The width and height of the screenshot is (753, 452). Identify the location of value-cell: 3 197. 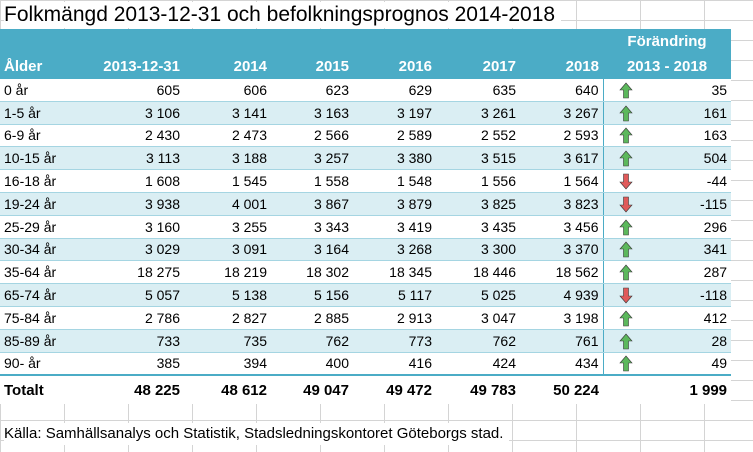
(394, 113).